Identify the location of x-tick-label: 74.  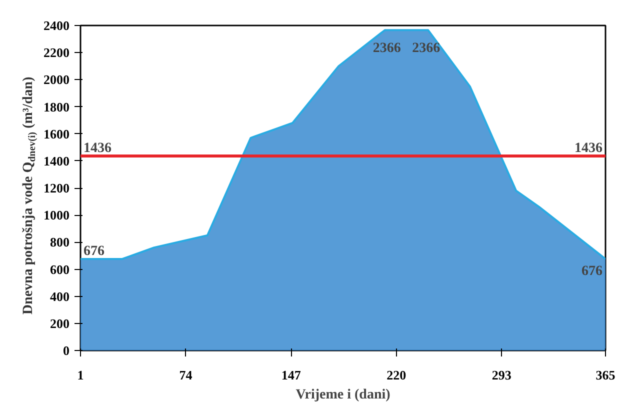
(186, 375).